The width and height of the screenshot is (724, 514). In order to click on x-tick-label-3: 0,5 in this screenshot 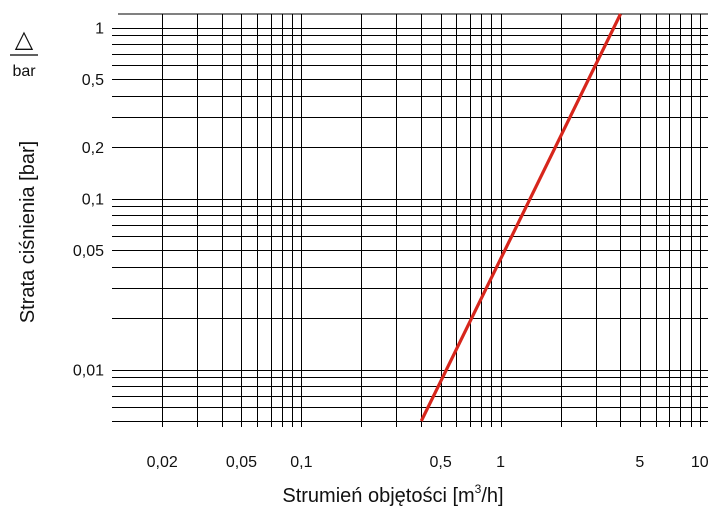, I will do `click(440, 462)`.